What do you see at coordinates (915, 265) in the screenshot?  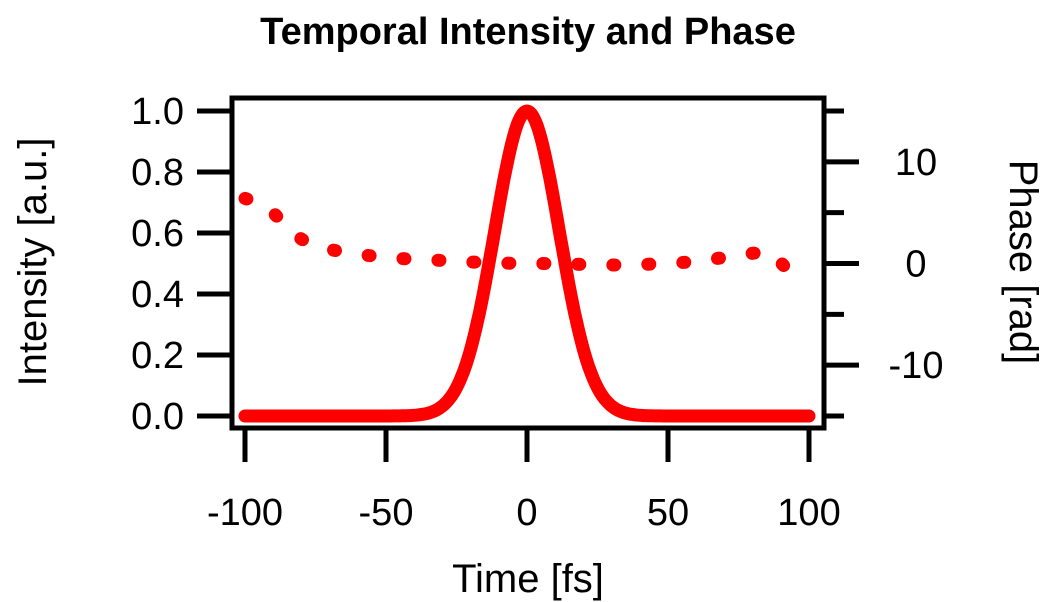 I see `y2-tick-label: 0` at bounding box center [915, 265].